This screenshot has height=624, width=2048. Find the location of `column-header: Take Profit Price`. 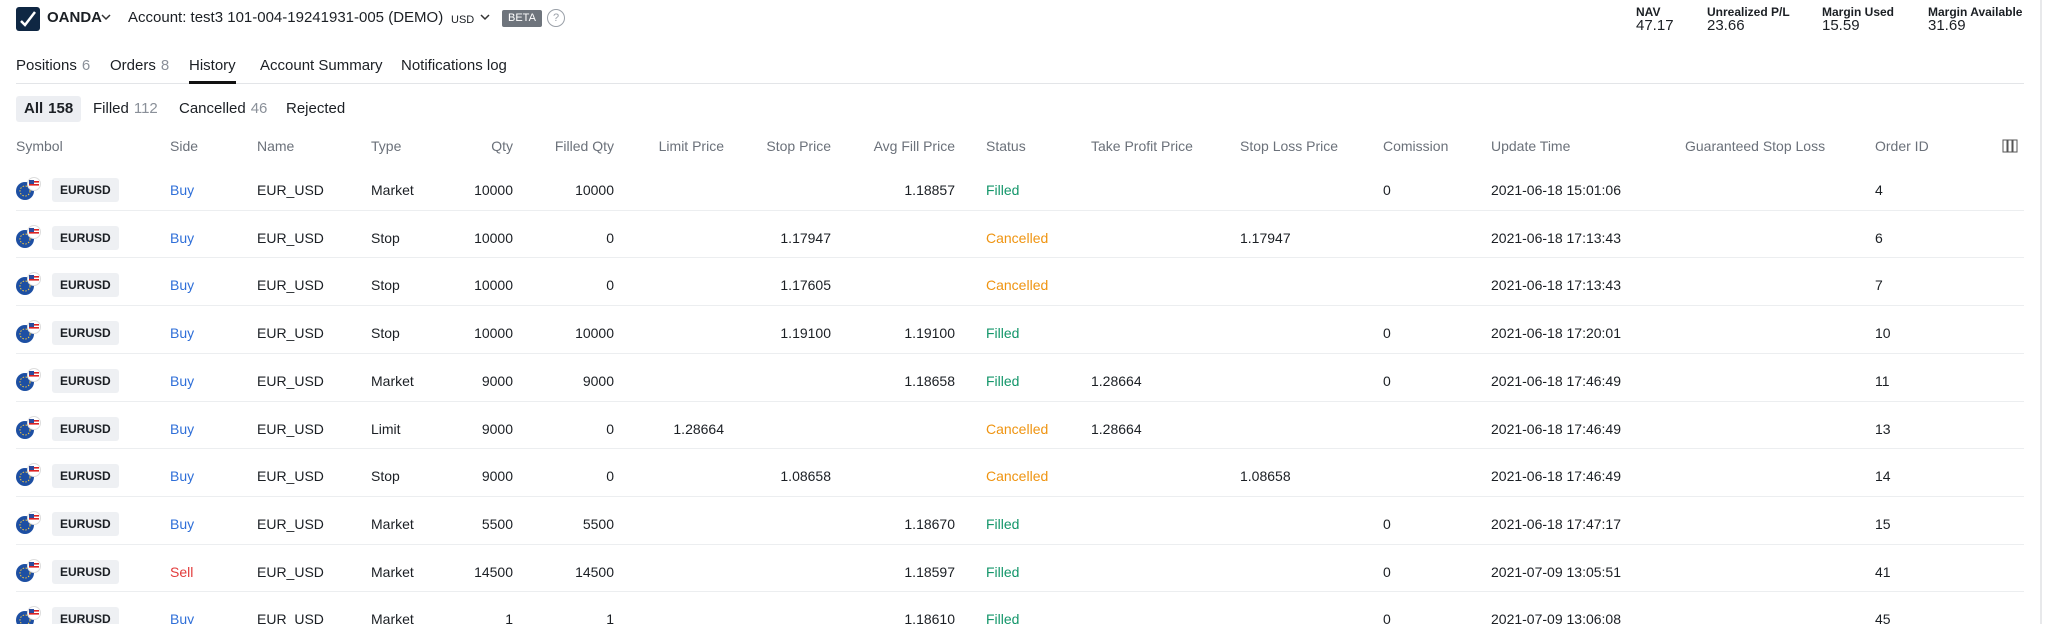

column-header: Take Profit Price is located at coordinates (1142, 146).